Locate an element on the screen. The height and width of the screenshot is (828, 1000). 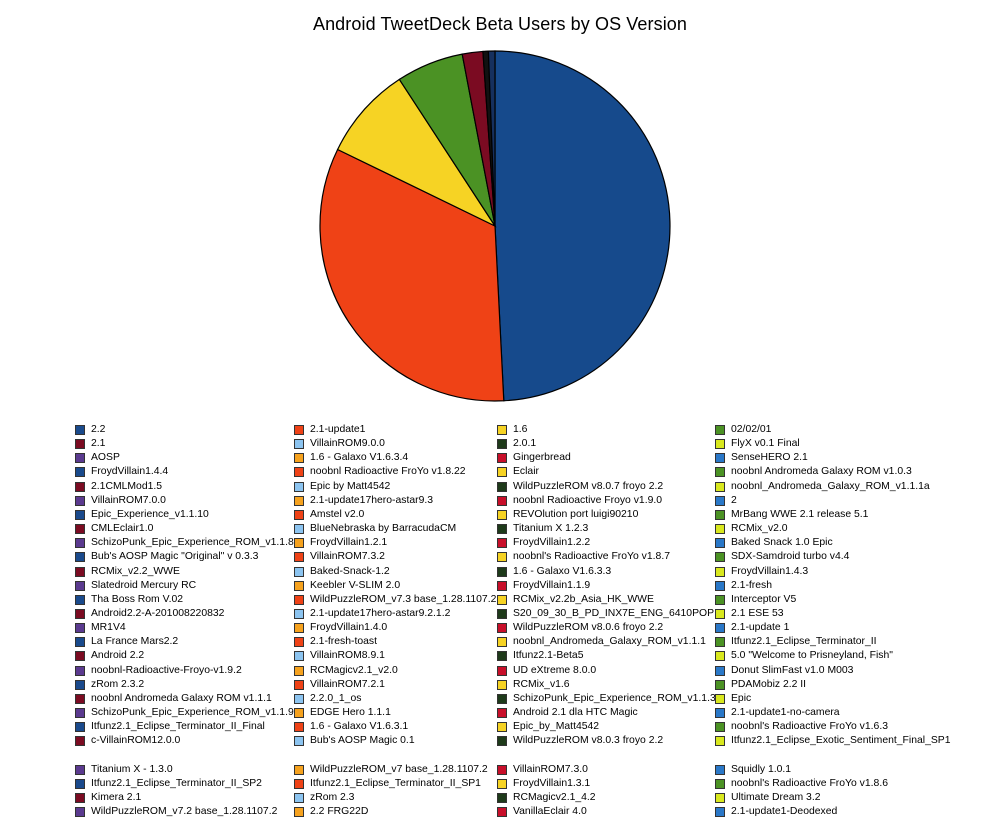
legend-item: FroydVillain1.2.2 is located at coordinates (543, 543).